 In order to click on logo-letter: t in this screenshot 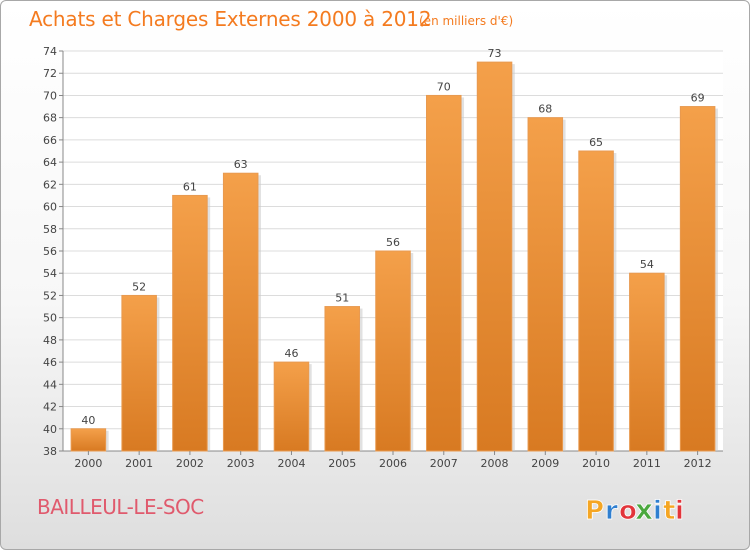, I will do `click(669, 511)`.